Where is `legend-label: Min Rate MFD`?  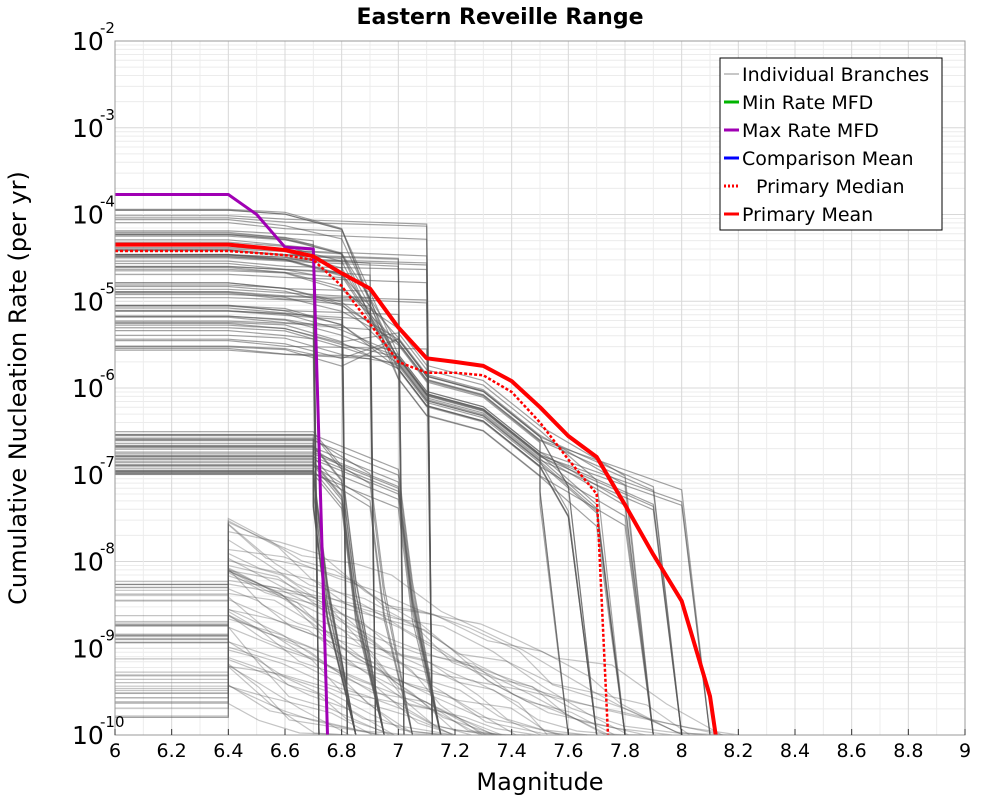 legend-label: Min Rate MFD is located at coordinates (807, 103).